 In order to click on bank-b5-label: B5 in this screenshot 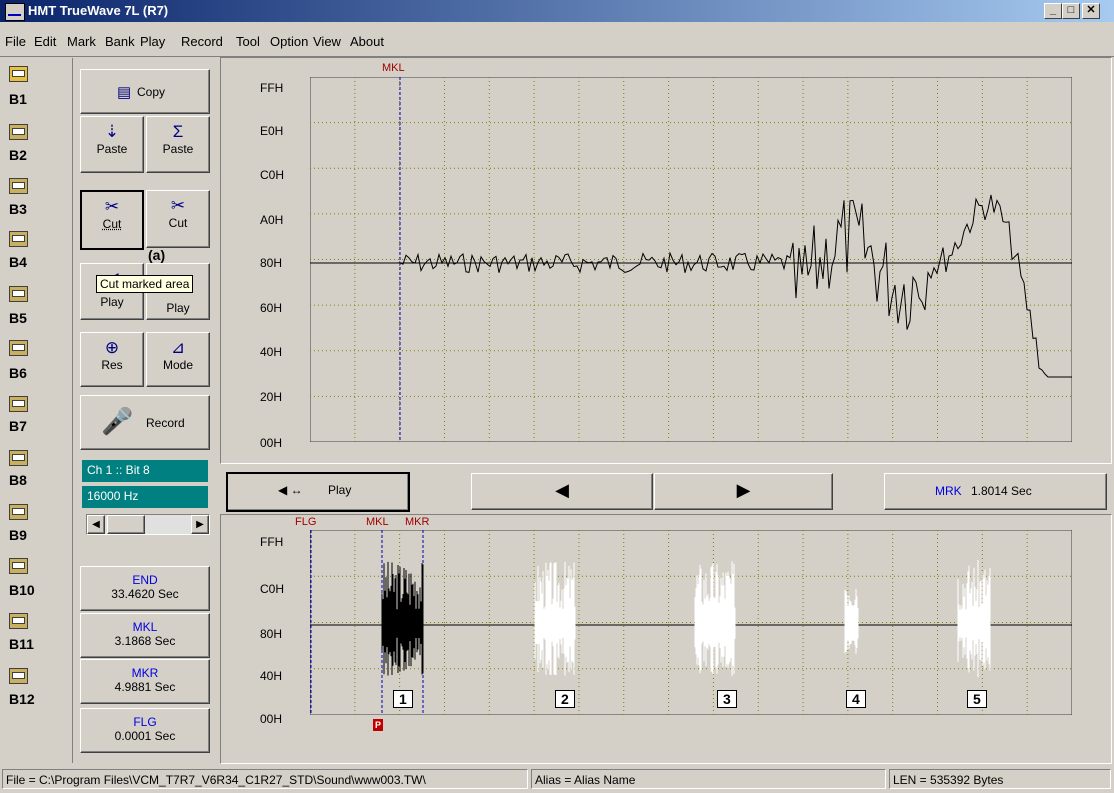, I will do `click(18, 318)`.